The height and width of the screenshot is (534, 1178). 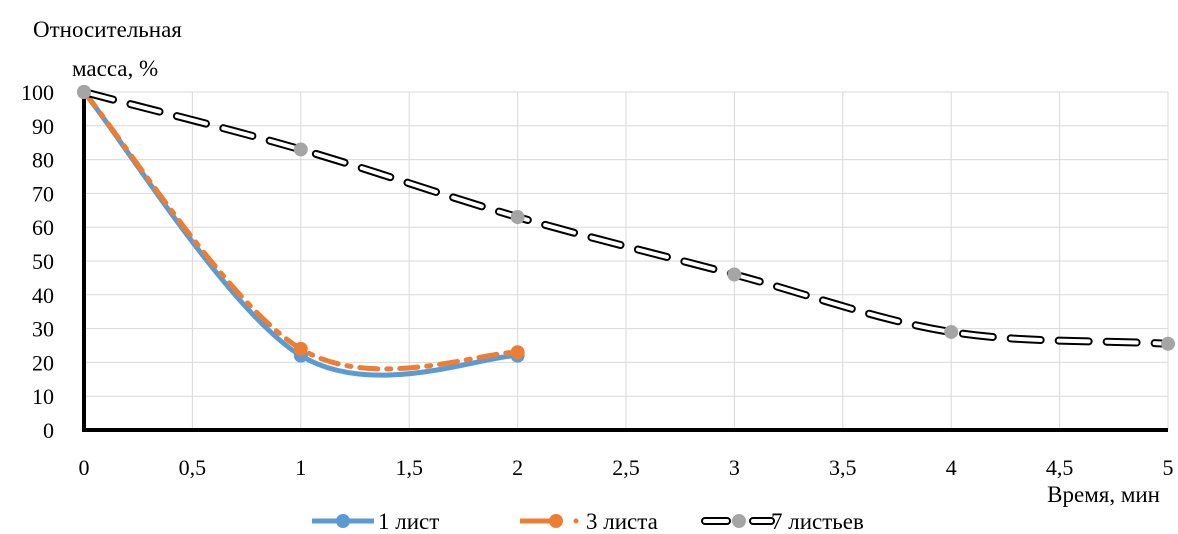 What do you see at coordinates (1168, 467) in the screenshot?
I see `x-tick-label: 5` at bounding box center [1168, 467].